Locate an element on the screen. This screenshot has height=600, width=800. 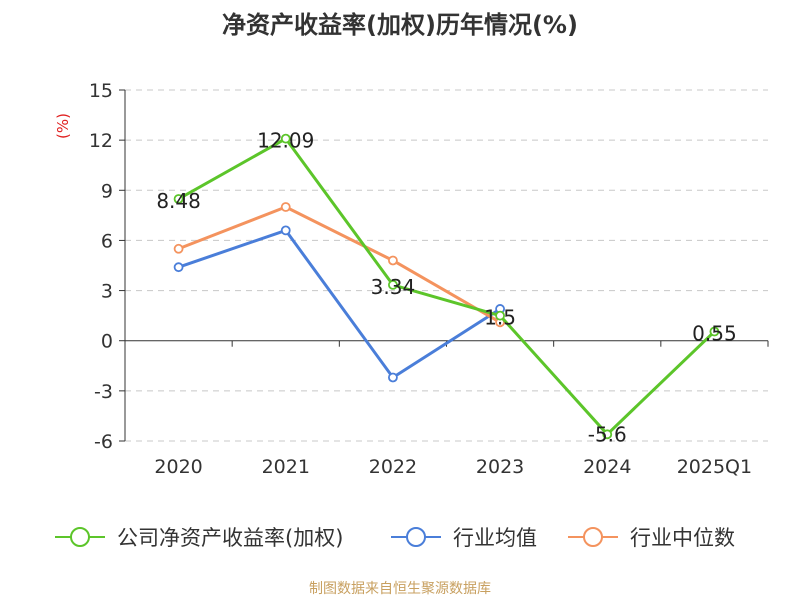
legend-item-1: 行业均值 is located at coordinates (464, 538).